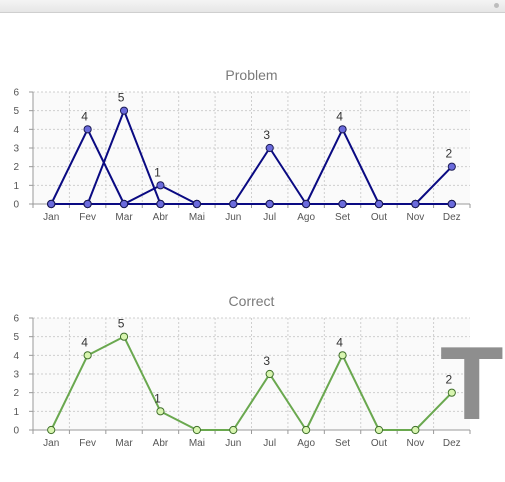  Describe the element at coordinates (496, 5) in the screenshot. I see `window-control-dot` at that location.